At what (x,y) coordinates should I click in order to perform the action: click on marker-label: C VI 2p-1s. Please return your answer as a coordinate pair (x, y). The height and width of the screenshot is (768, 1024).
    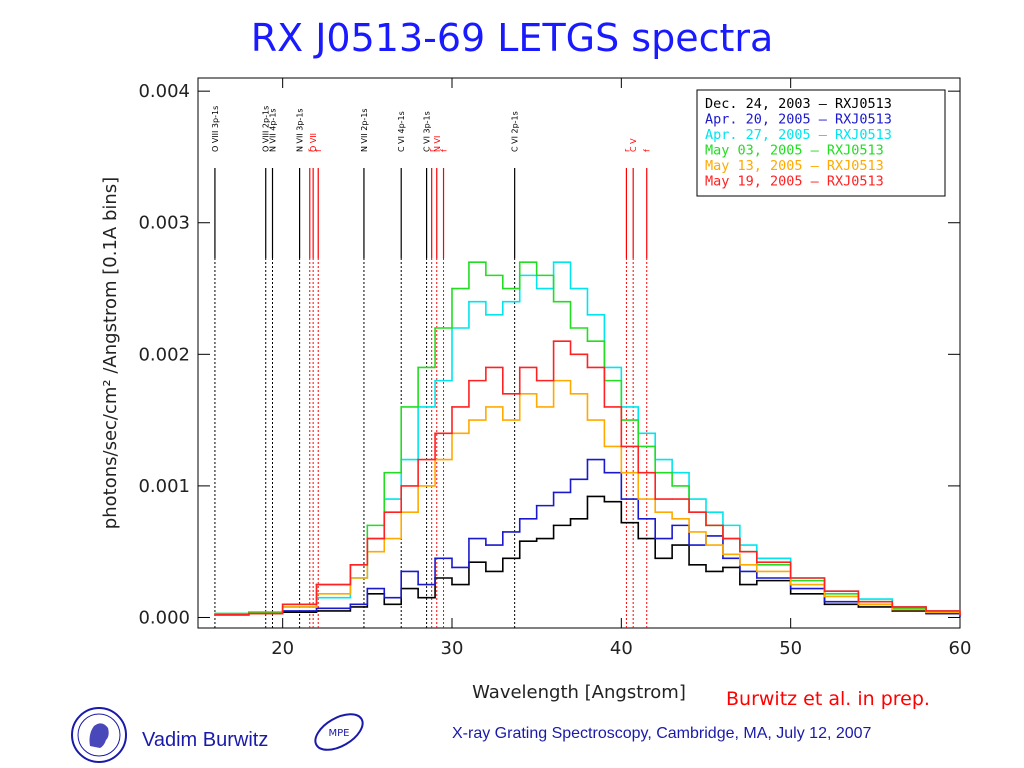
    Looking at the image, I should click on (515, 131).